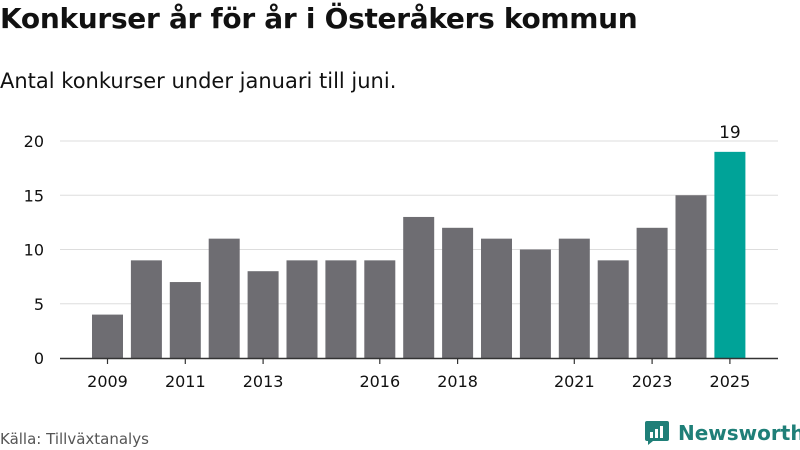  What do you see at coordinates (574, 381) in the screenshot?
I see `x-tick-label: 2021` at bounding box center [574, 381].